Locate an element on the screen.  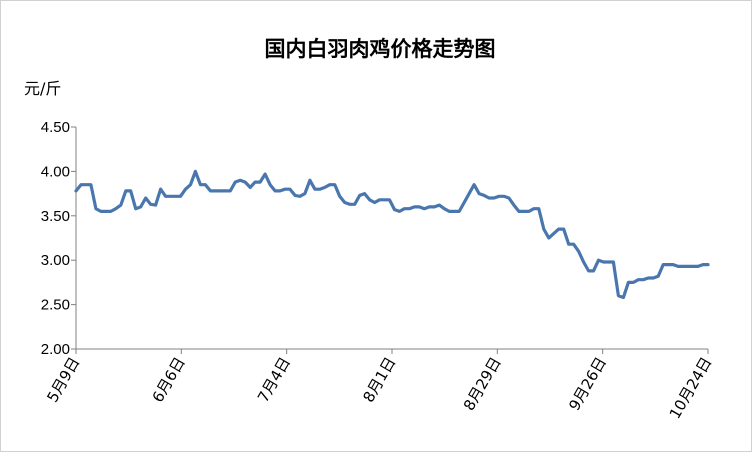
y-tick-labels: 2.00 2.50 3.00 3.50 4.00 4.50 is located at coordinates (55, 238).